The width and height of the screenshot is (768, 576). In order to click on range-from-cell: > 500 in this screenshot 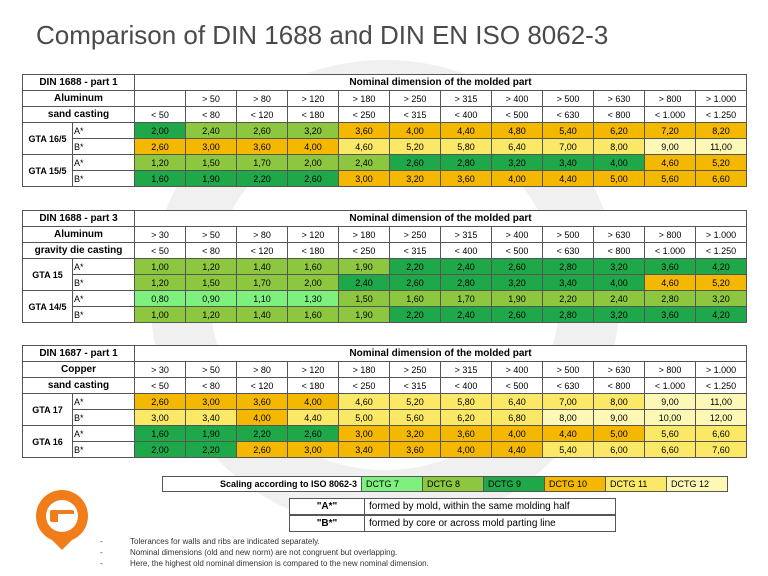, I will do `click(568, 369)`.